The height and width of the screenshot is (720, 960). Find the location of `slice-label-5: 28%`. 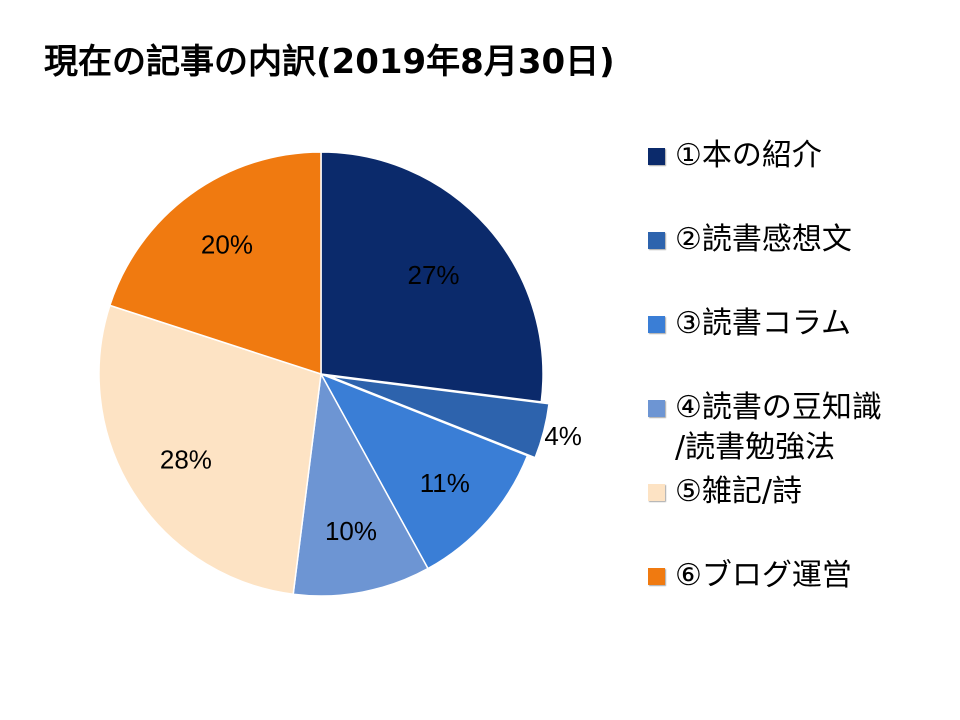

slice-label-5: 28% is located at coordinates (186, 460).